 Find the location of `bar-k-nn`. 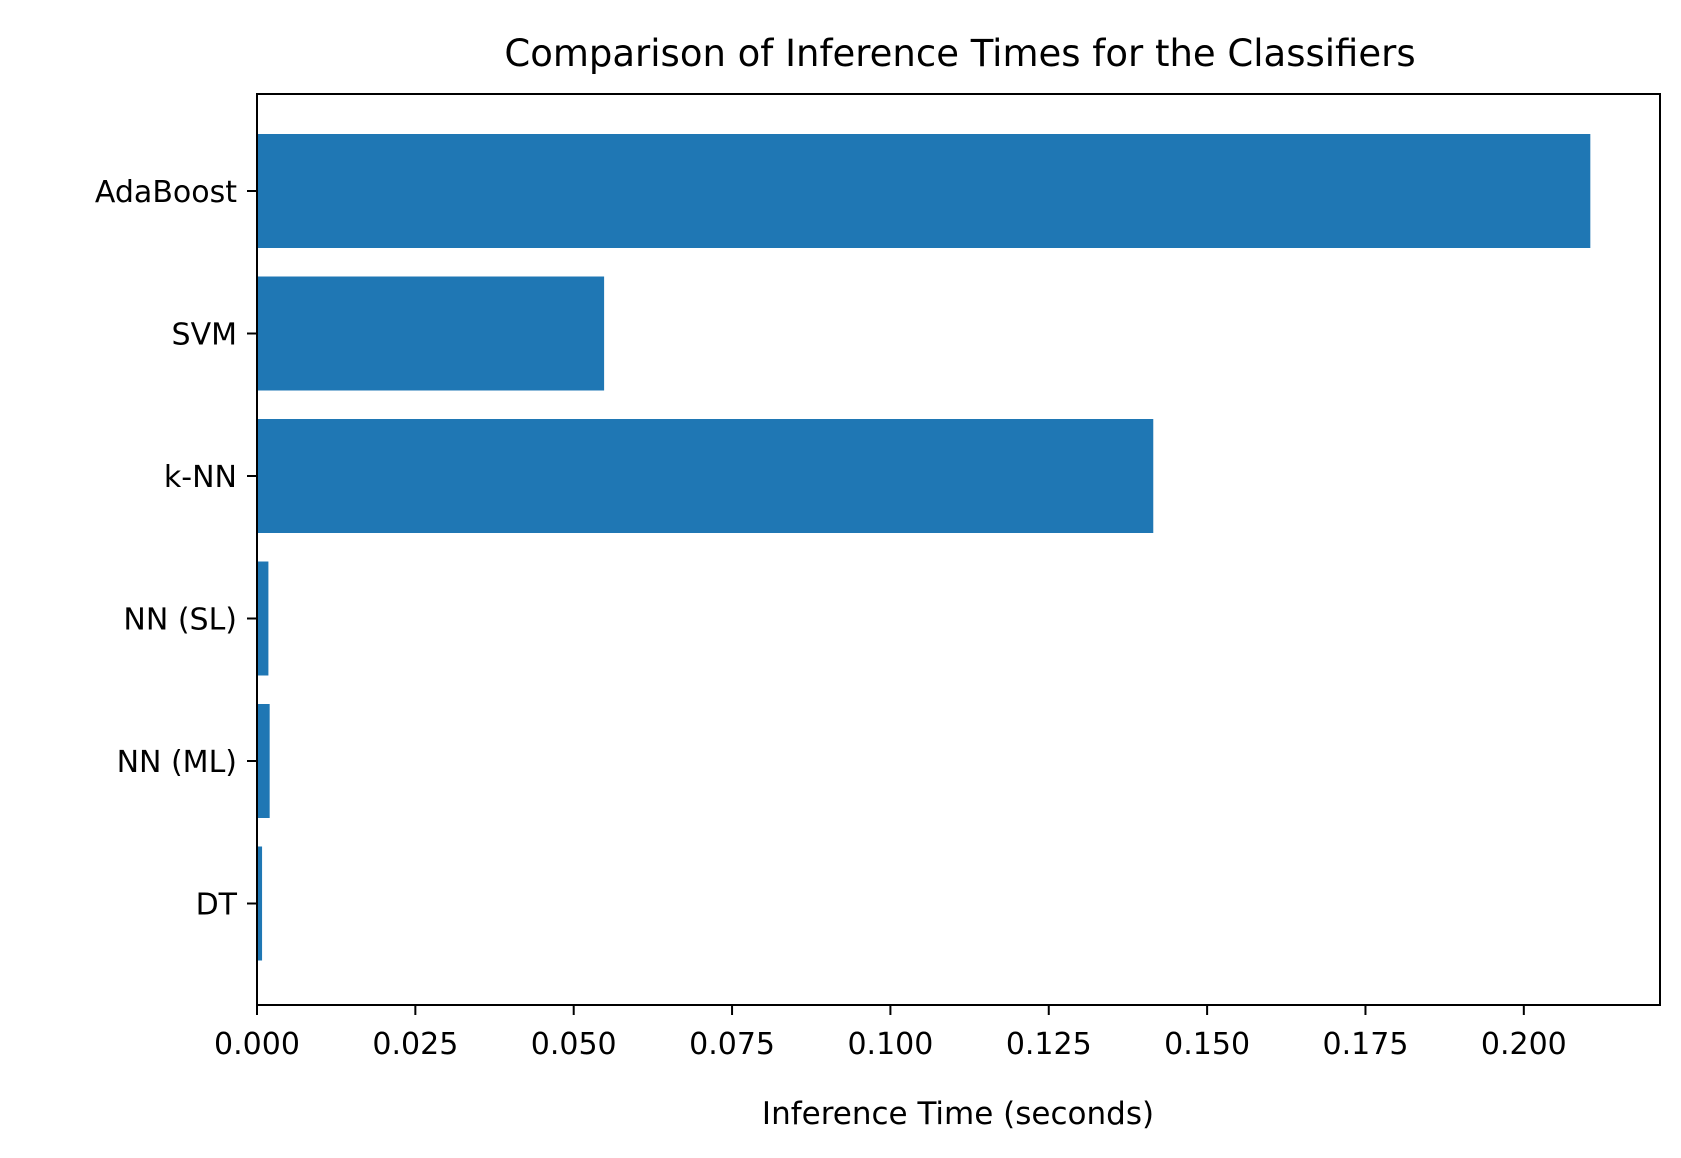

bar-k-nn is located at coordinates (705, 476).